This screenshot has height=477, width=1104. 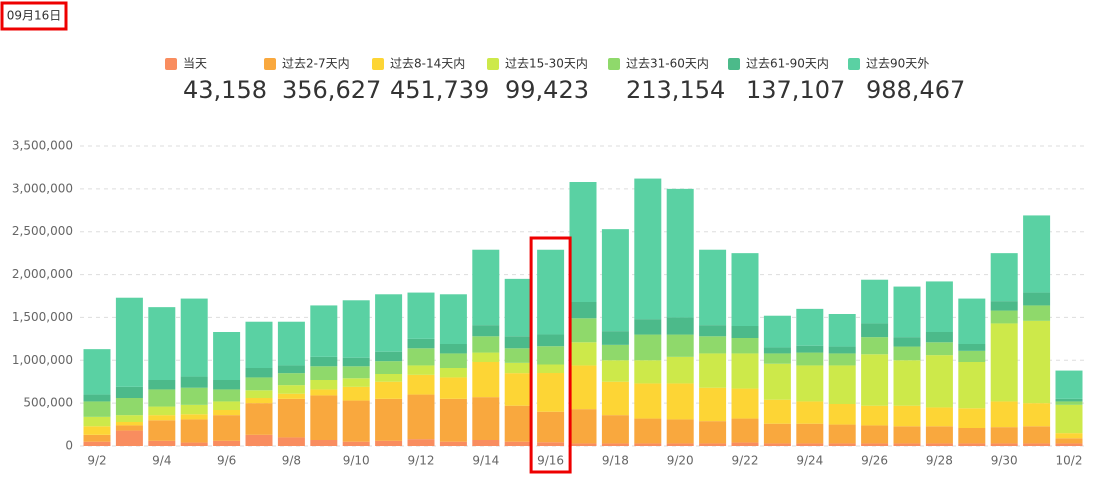 I want to click on legend-label: 过去61-90天内, so click(x=787, y=64).